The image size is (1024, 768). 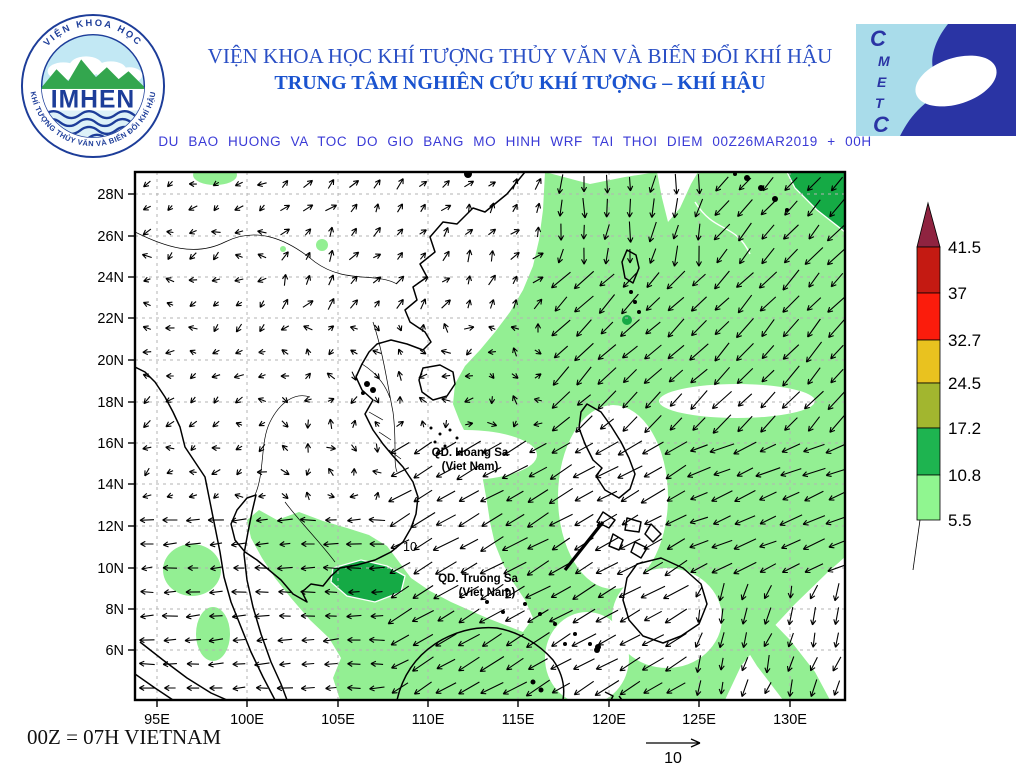 I want to click on x-axis-label: 130E, so click(x=790, y=720).